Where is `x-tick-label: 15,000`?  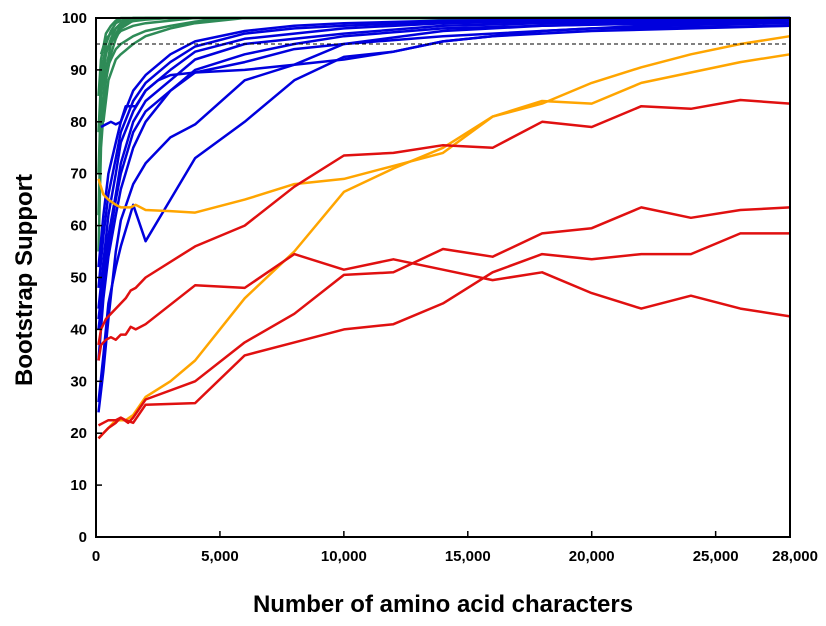 x-tick-label: 15,000 is located at coordinates (468, 556).